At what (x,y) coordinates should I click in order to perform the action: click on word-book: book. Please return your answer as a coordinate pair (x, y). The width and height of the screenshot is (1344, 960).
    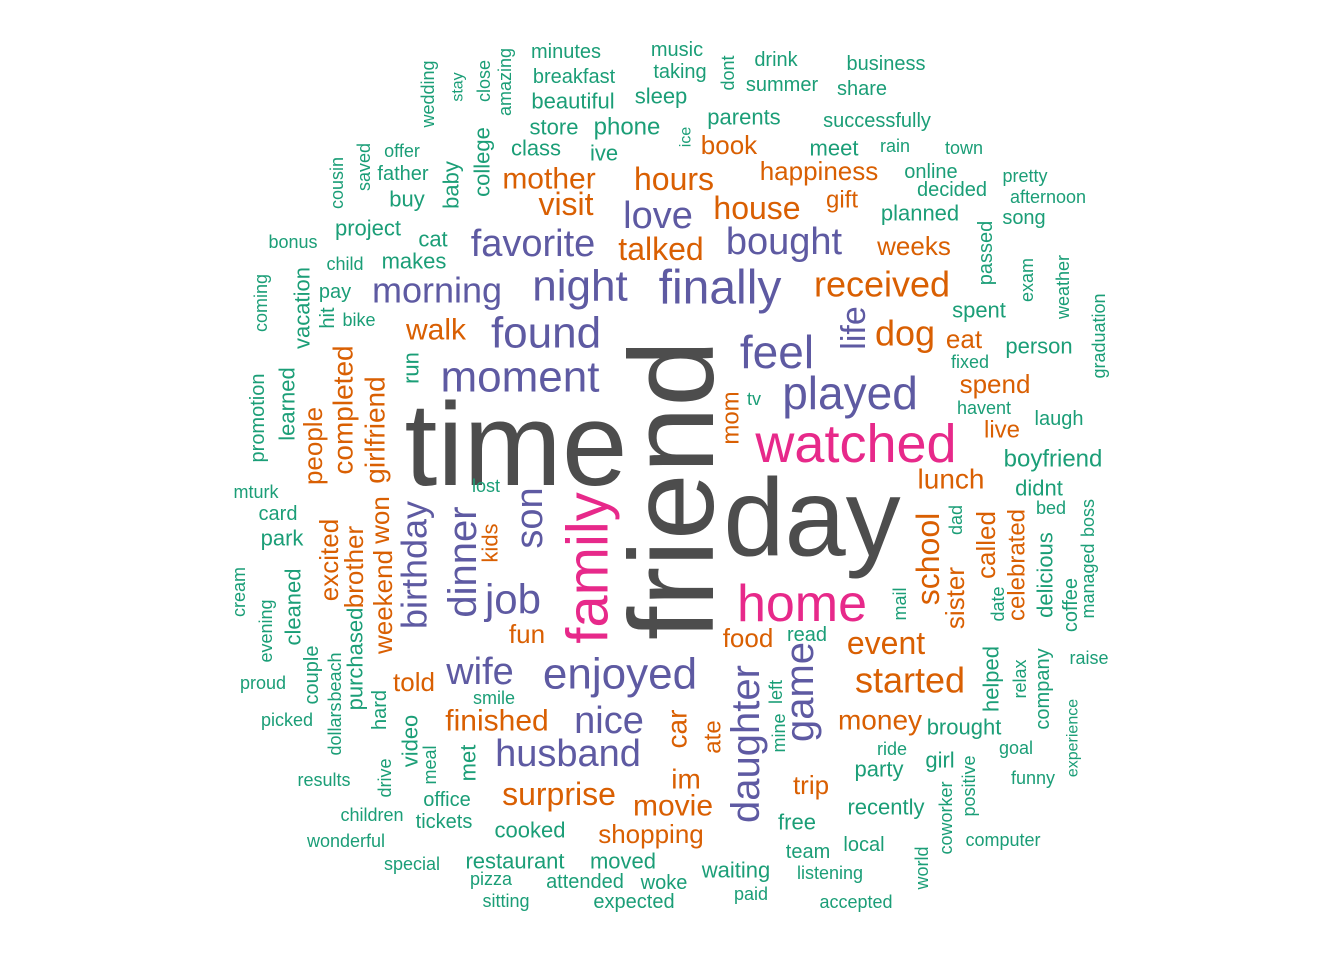
    Looking at the image, I should click on (729, 145).